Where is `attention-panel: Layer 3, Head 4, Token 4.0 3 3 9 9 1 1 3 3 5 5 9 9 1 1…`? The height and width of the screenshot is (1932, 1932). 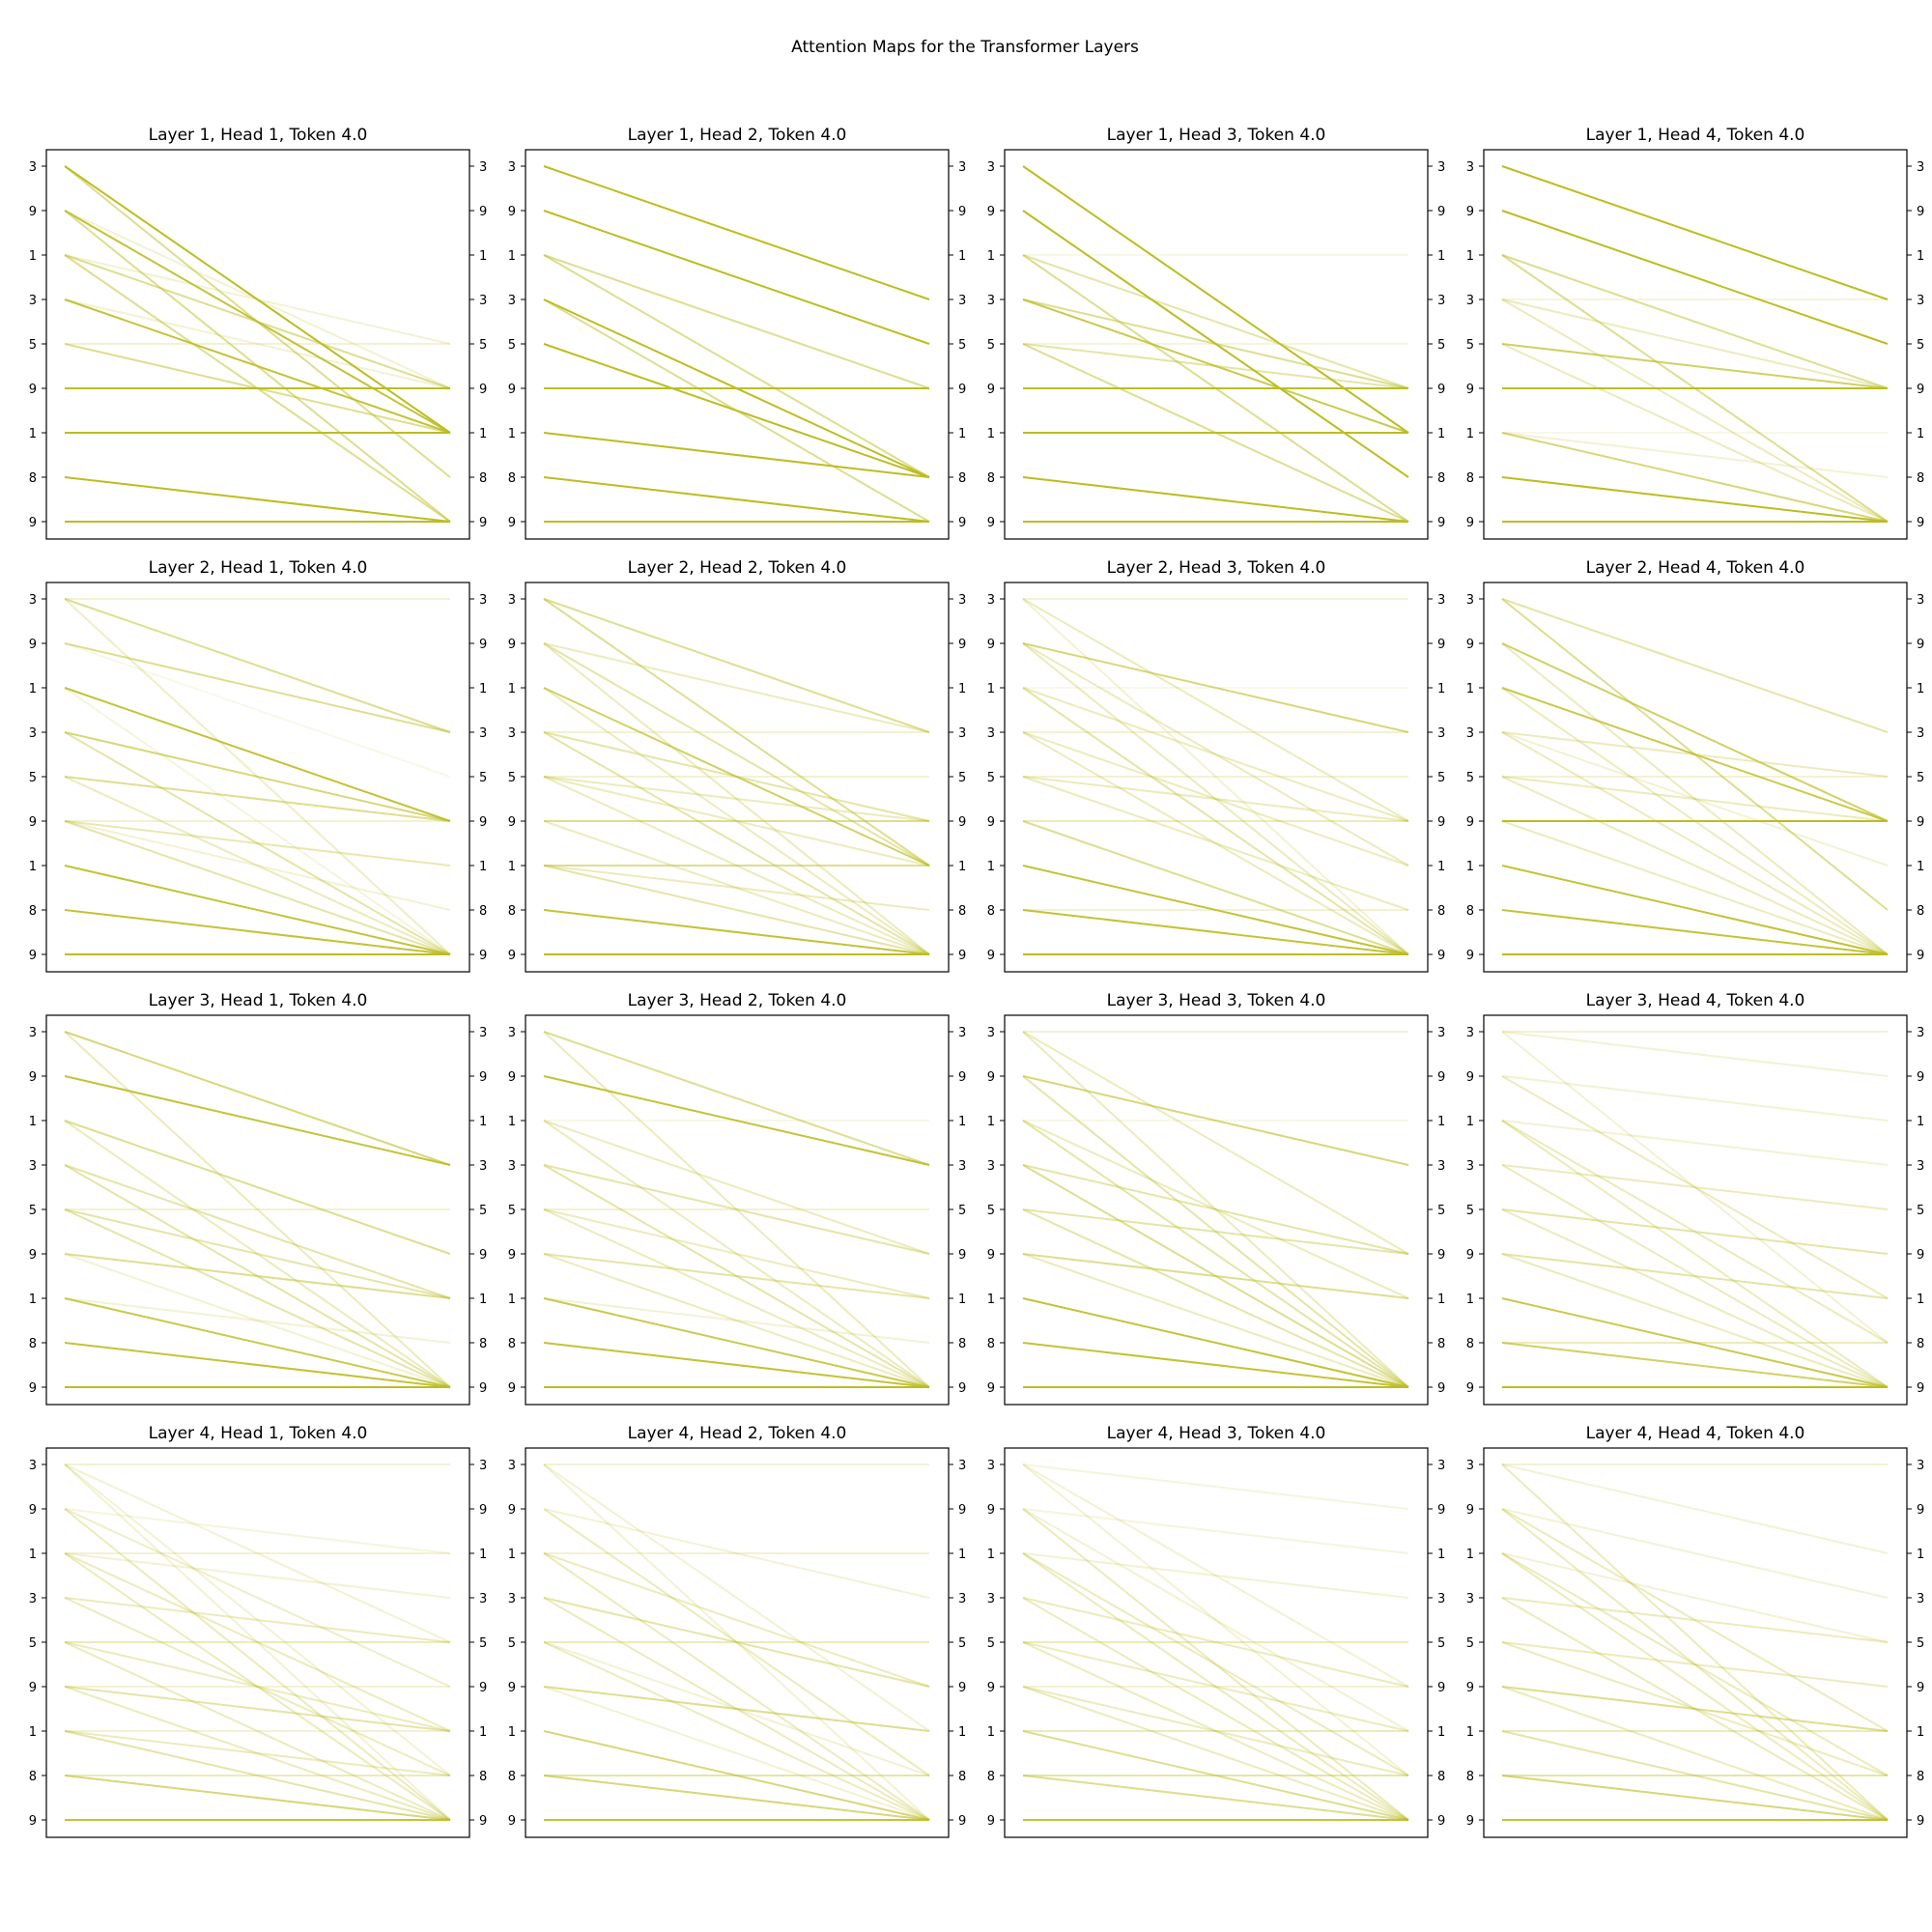
attention-panel: Layer 3, Head 4, Token 4.0 3 3 9 9 1 1 3 3 5 5 9 9 1 1… is located at coordinates (1695, 1198).